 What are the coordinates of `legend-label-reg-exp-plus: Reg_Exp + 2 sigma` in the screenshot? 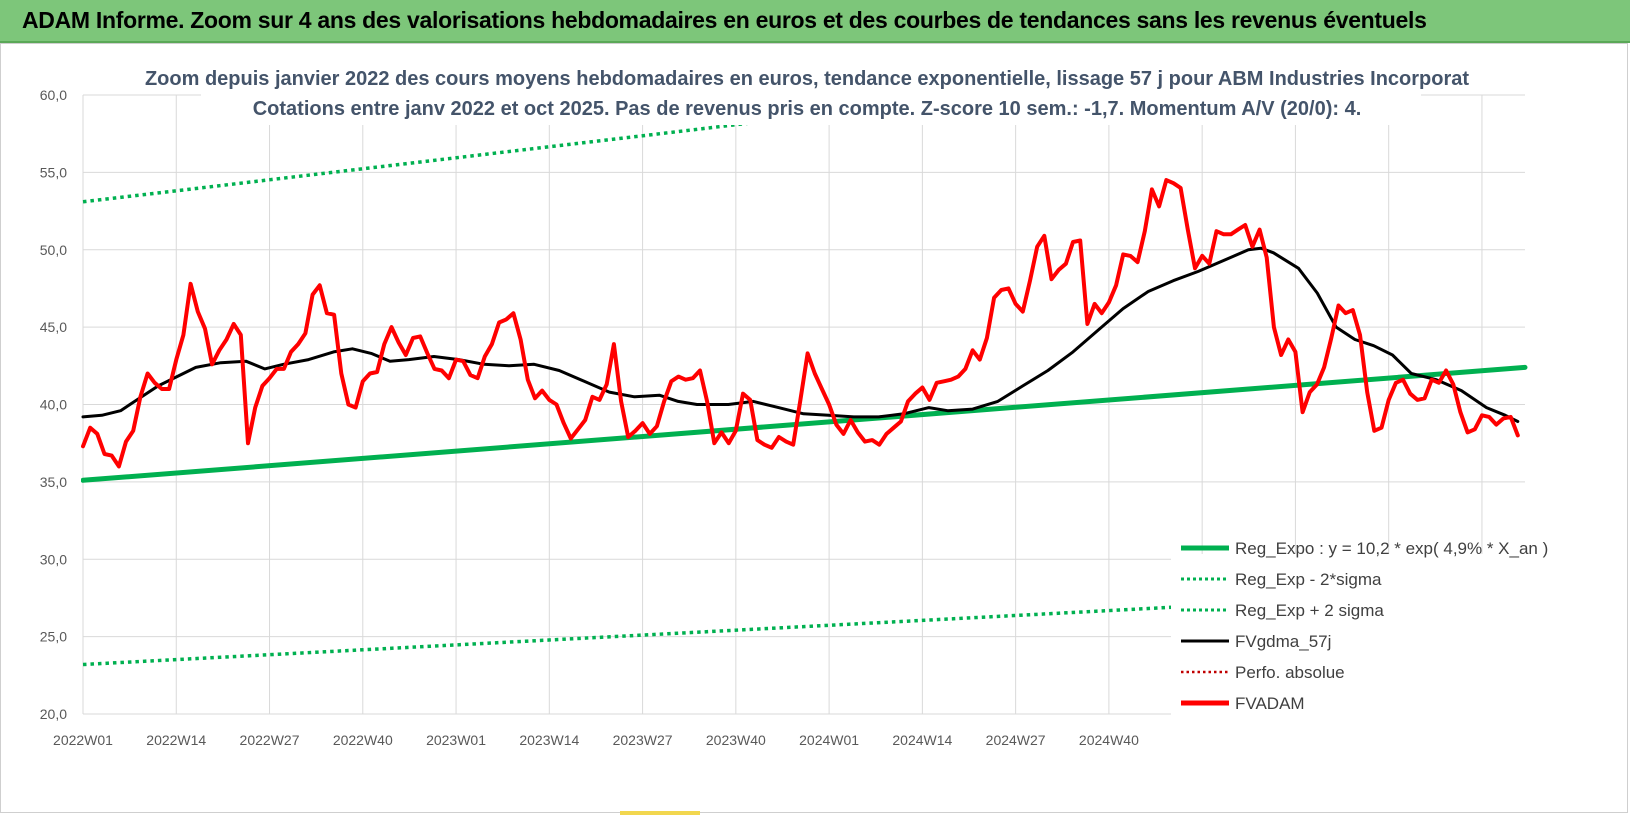 It's located at (1309, 610).